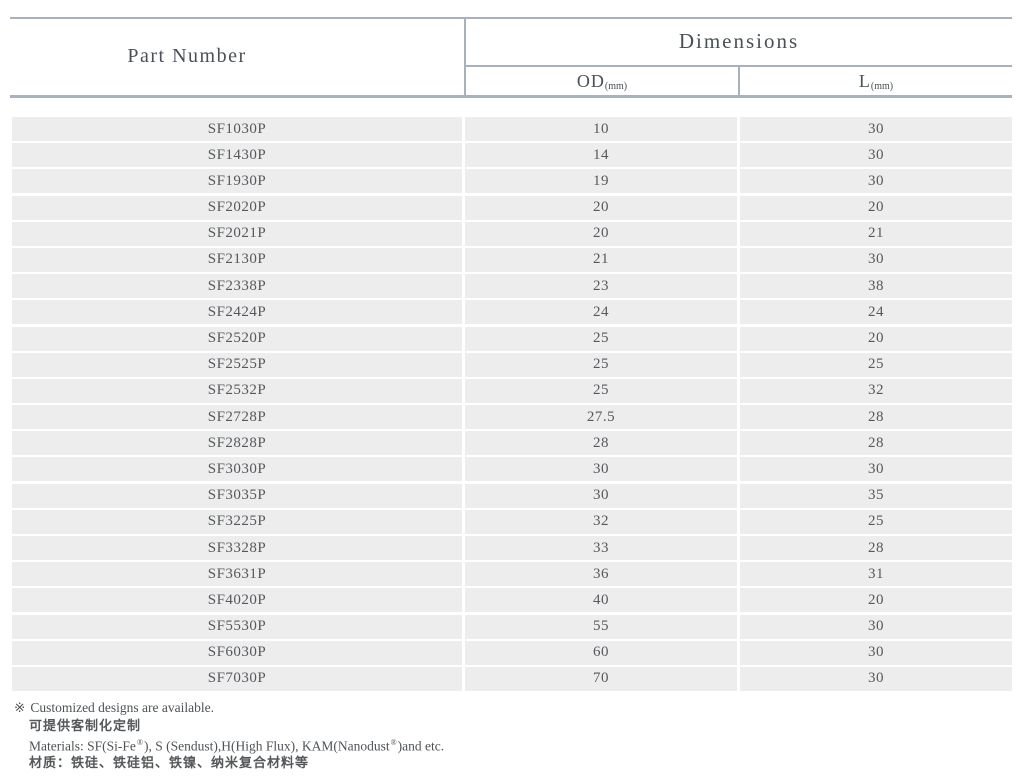 The image size is (1027, 778). I want to click on table-row: SF6030P 60 30, so click(512, 652).